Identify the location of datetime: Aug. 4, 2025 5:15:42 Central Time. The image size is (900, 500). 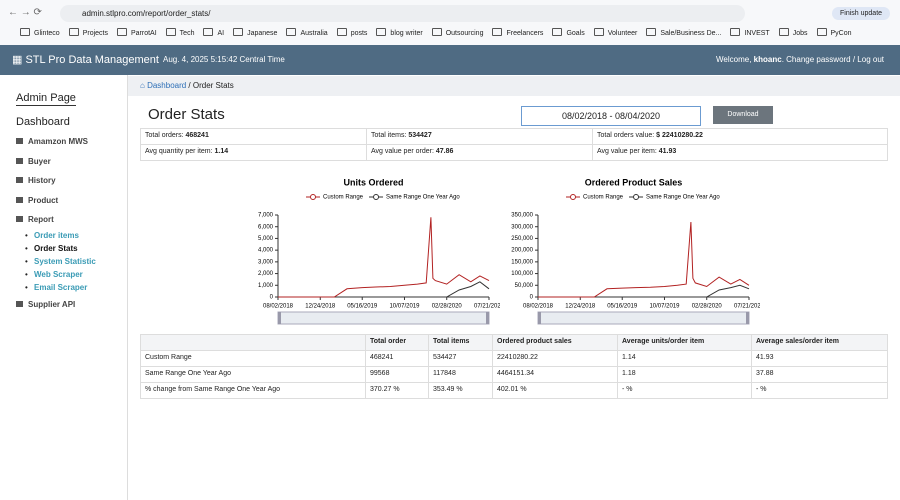
(224, 59).